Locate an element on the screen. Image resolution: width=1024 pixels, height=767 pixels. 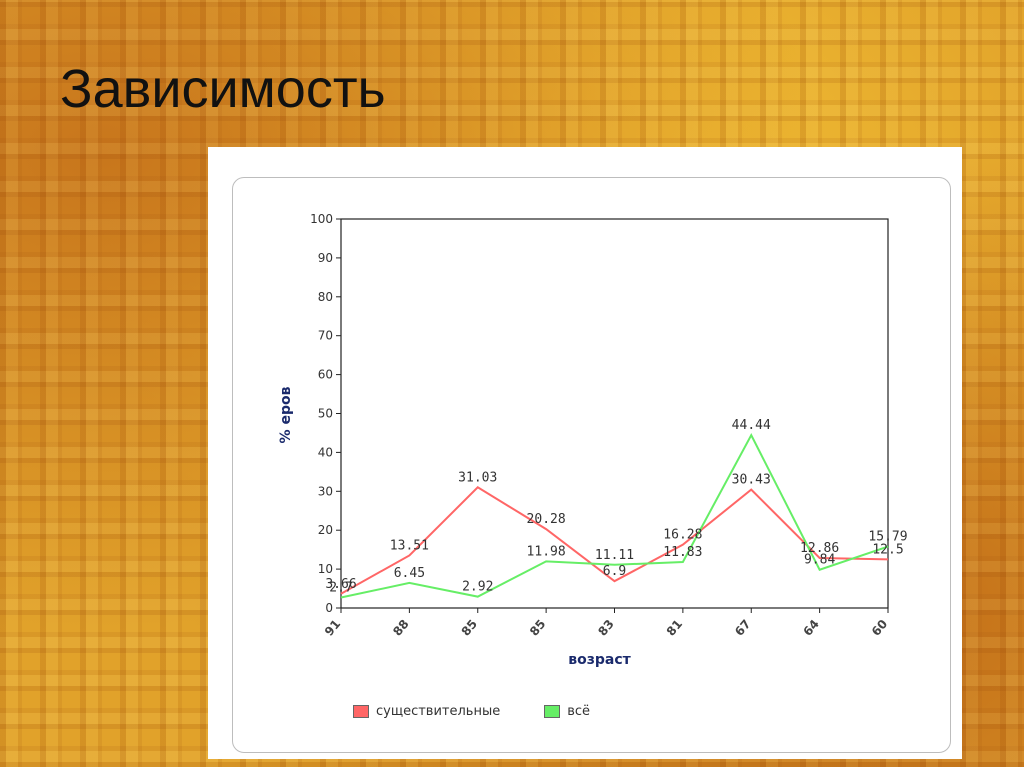
y-tick-label: 60 is located at coordinates (325, 375).